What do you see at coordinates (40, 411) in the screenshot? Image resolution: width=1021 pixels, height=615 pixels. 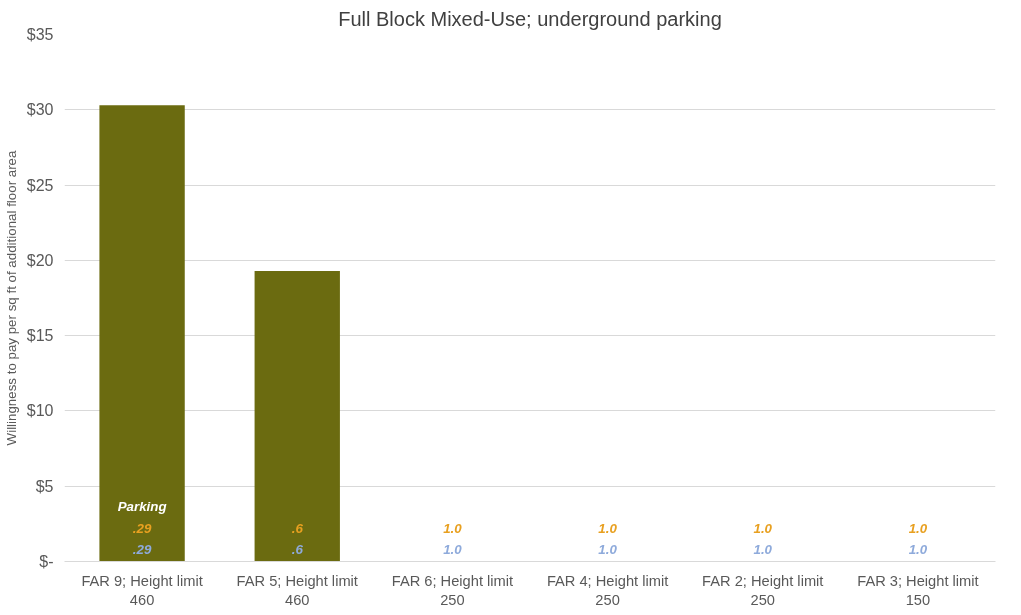 I see `y-tick-label: $10` at bounding box center [40, 411].